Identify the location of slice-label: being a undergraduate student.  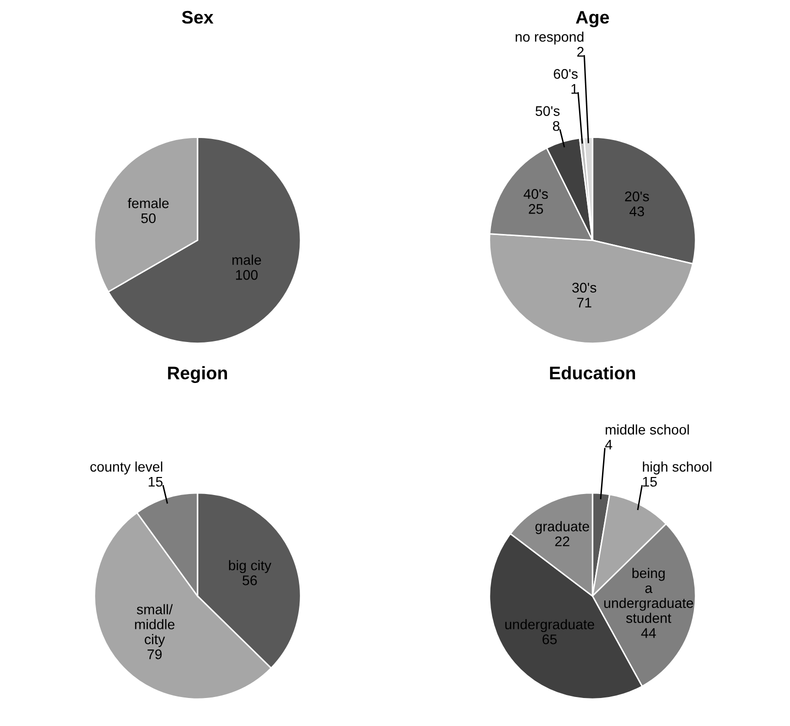
(649, 595).